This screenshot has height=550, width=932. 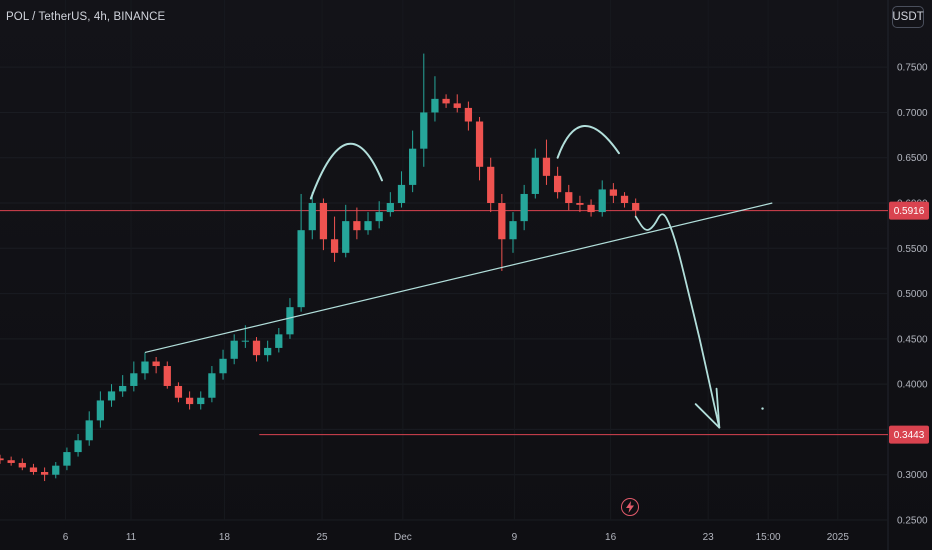 I want to click on projected-path, so click(x=677, y=321).